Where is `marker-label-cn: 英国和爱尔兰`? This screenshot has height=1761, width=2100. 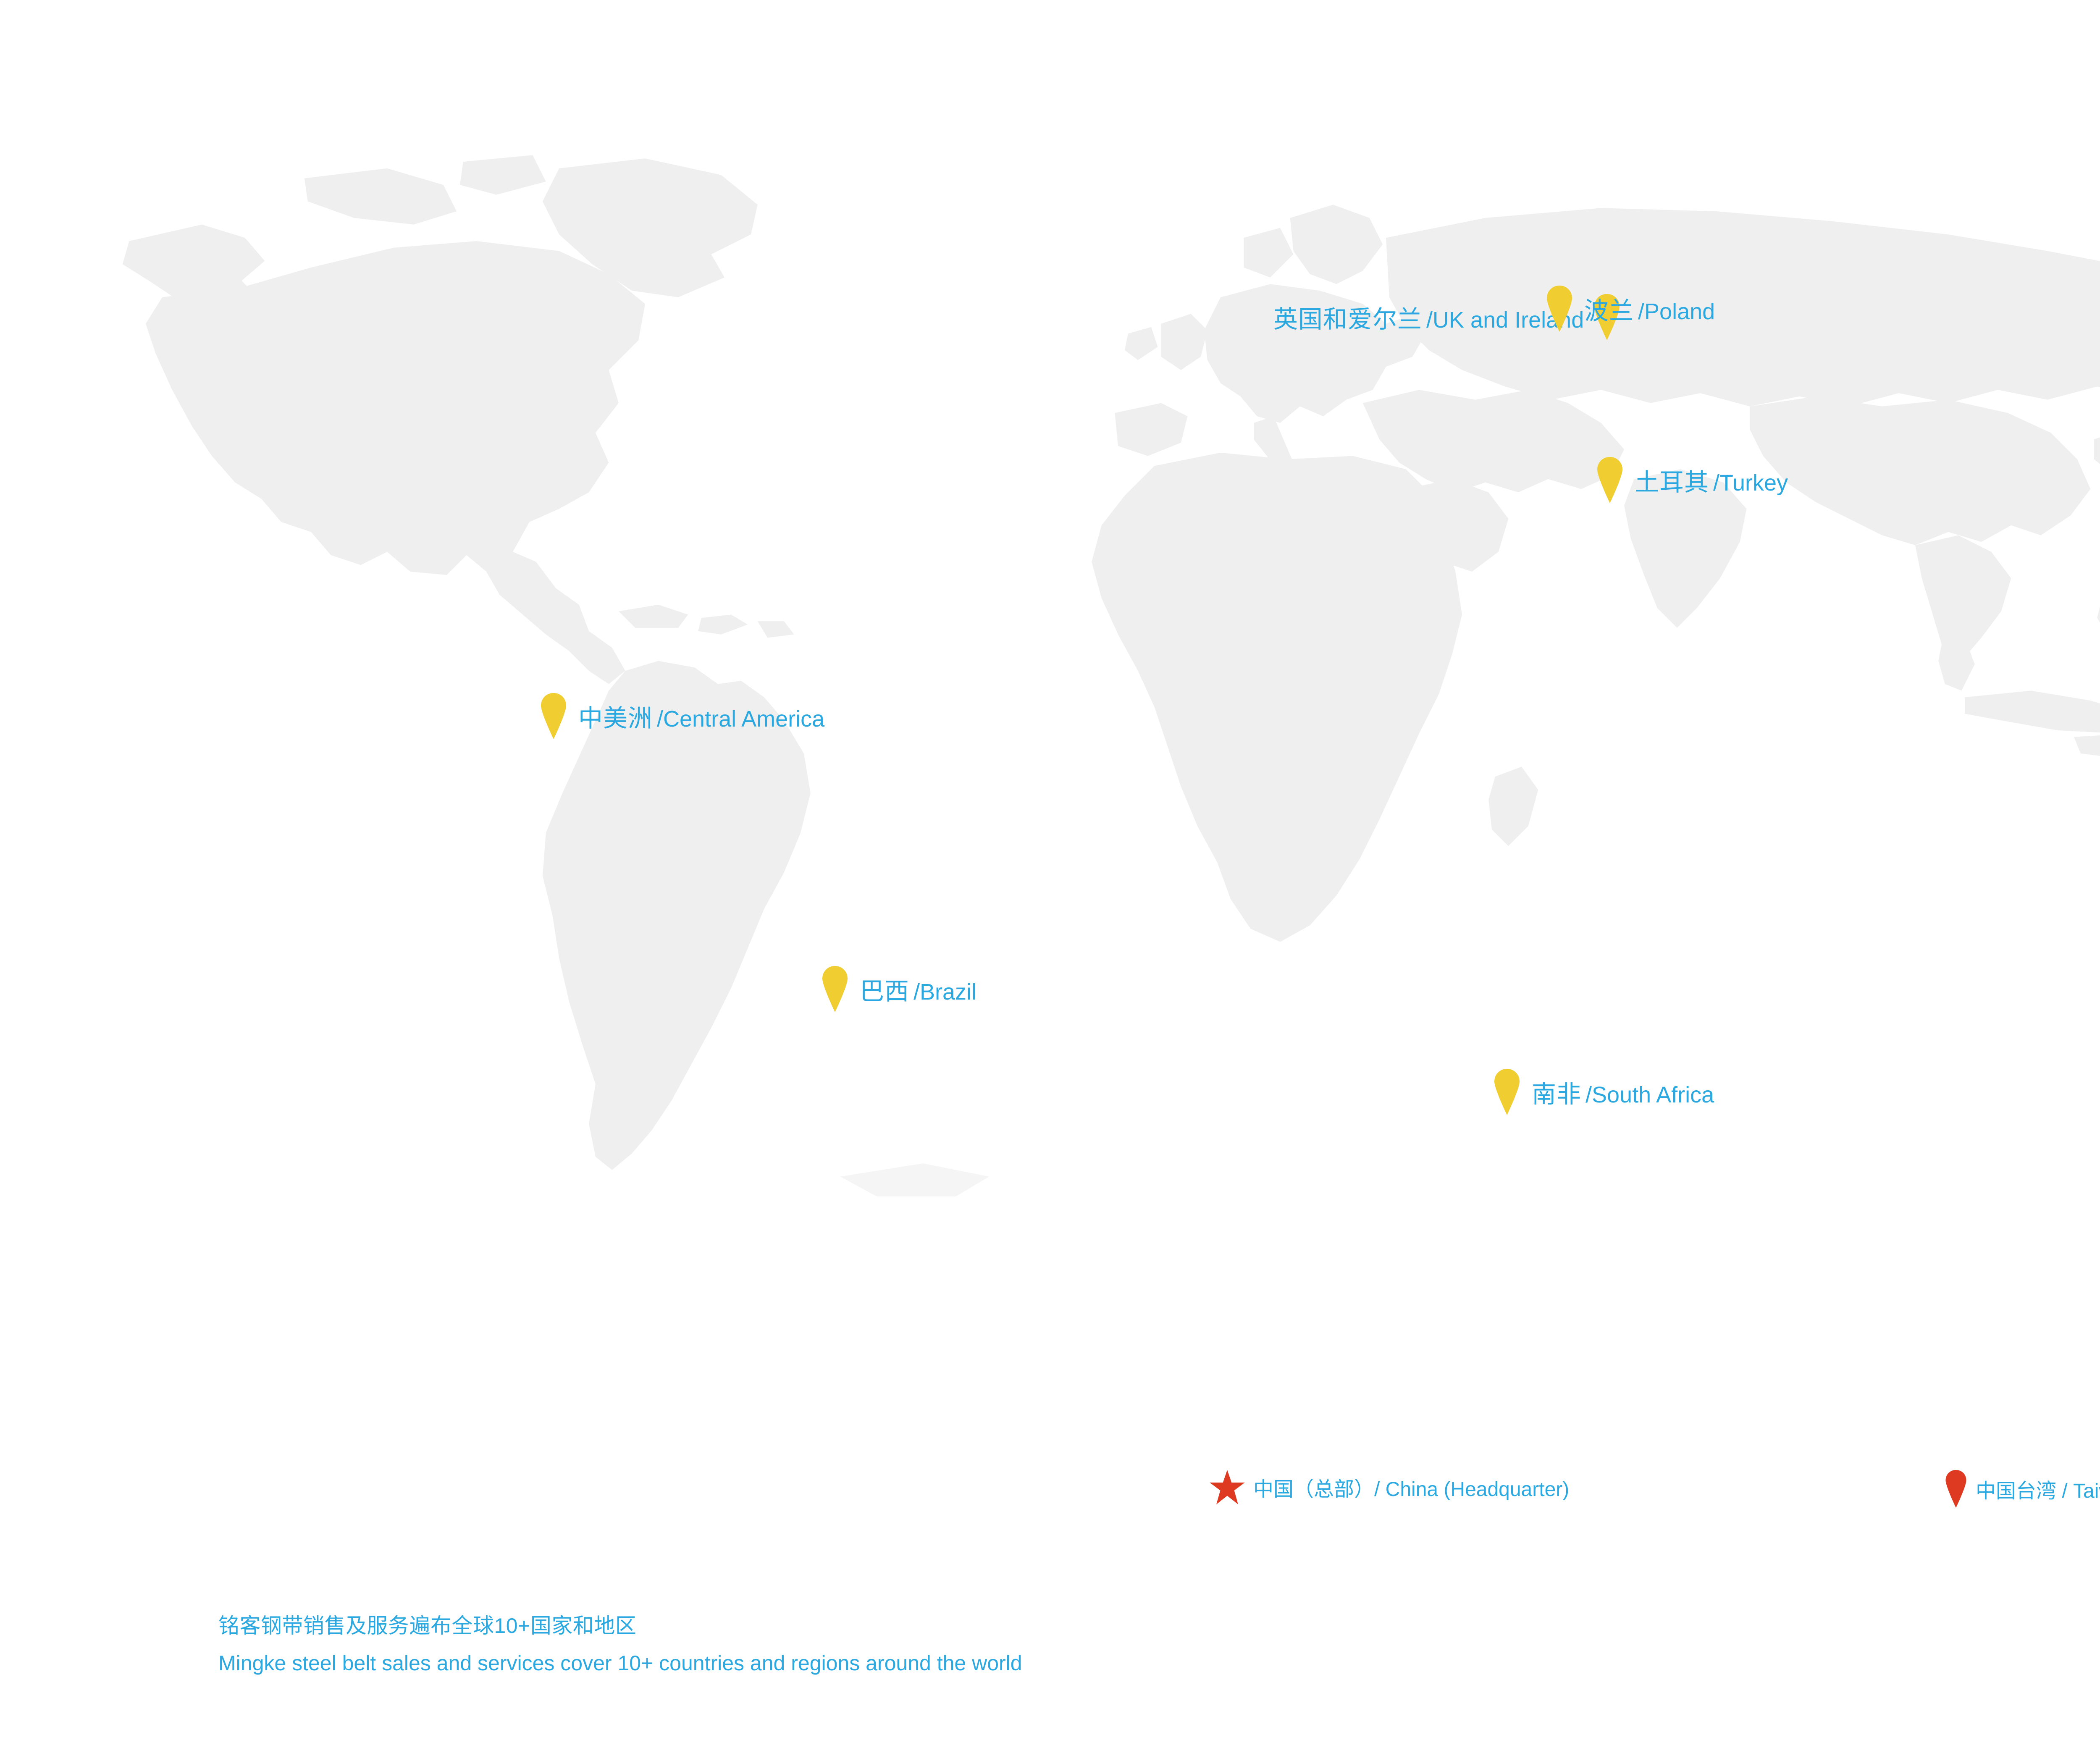
marker-label-cn: 英国和爱尔兰 is located at coordinates (1348, 319).